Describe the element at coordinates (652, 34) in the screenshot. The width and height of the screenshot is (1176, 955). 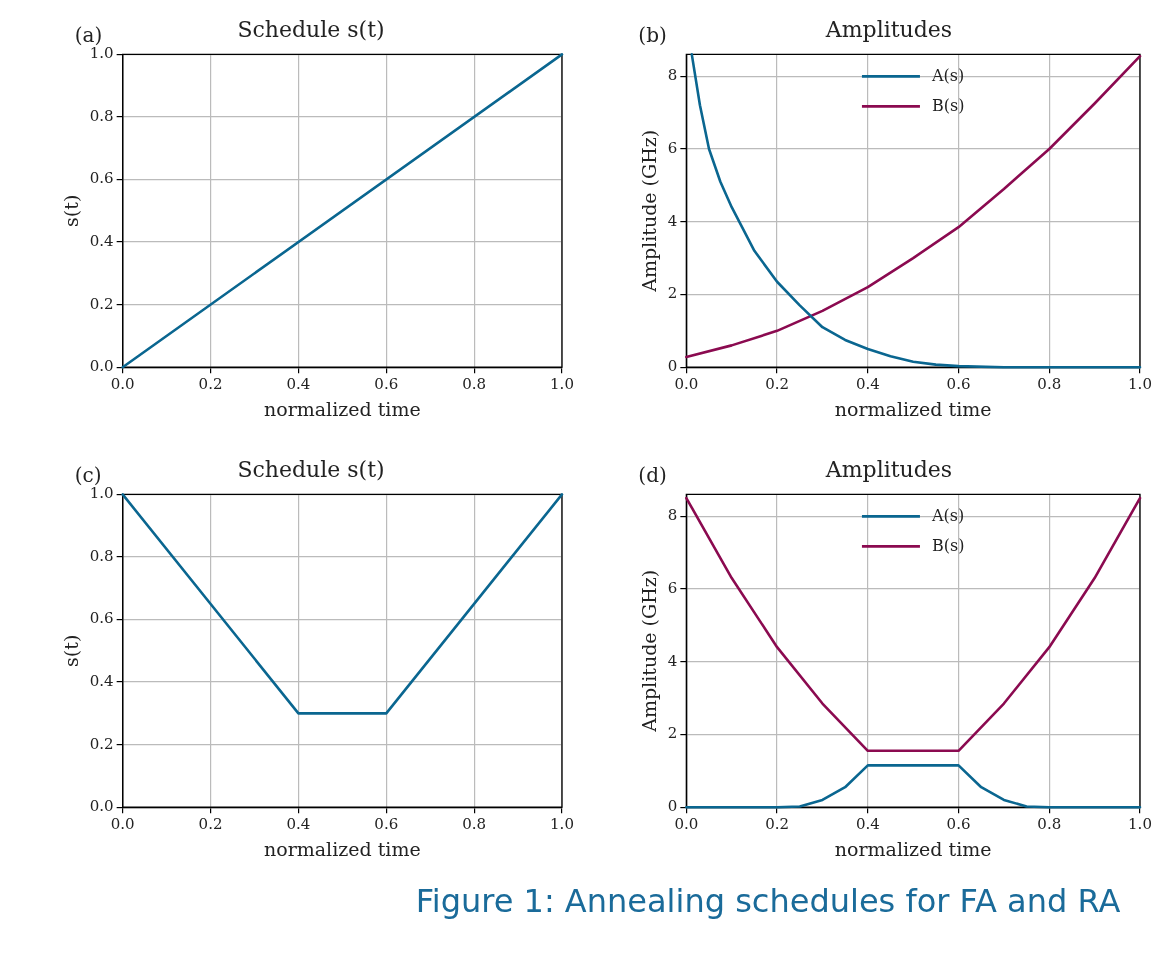
I see `text: (b)` at that location.